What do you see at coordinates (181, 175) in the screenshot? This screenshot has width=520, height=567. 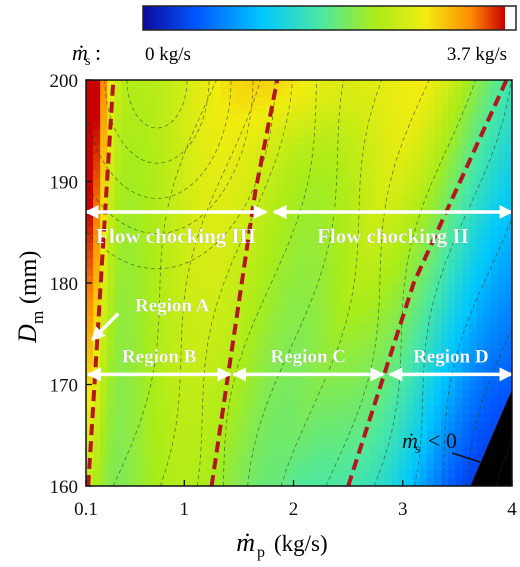 I see `contour-line` at bounding box center [181, 175].